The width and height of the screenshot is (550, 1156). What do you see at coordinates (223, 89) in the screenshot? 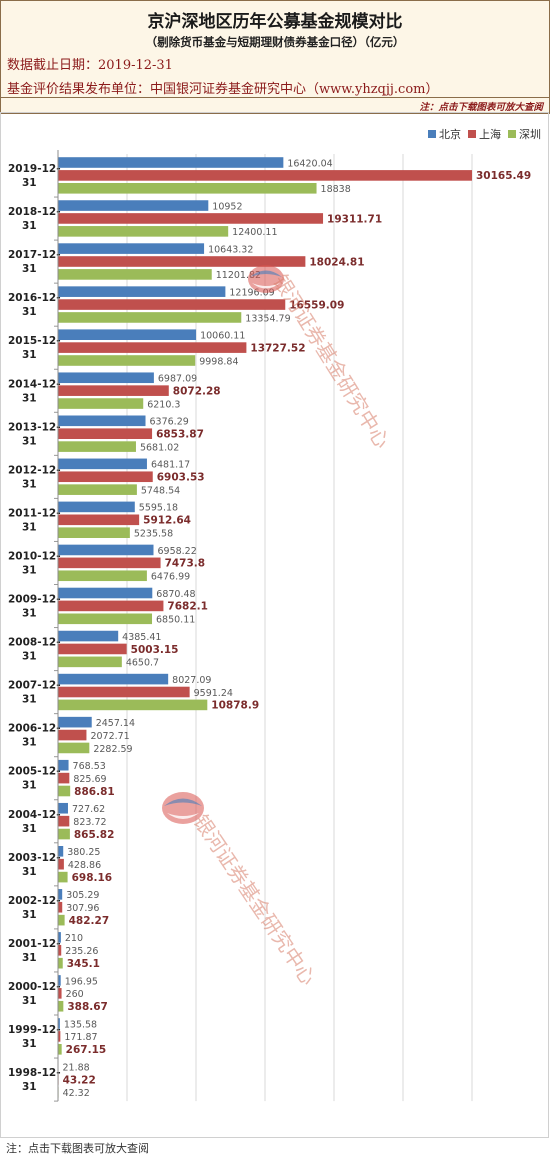
I see `publisher-line: 基金评价结果发布单位：中国银河证券基金研究中心（www.yhzqjj.com）` at bounding box center [223, 89].